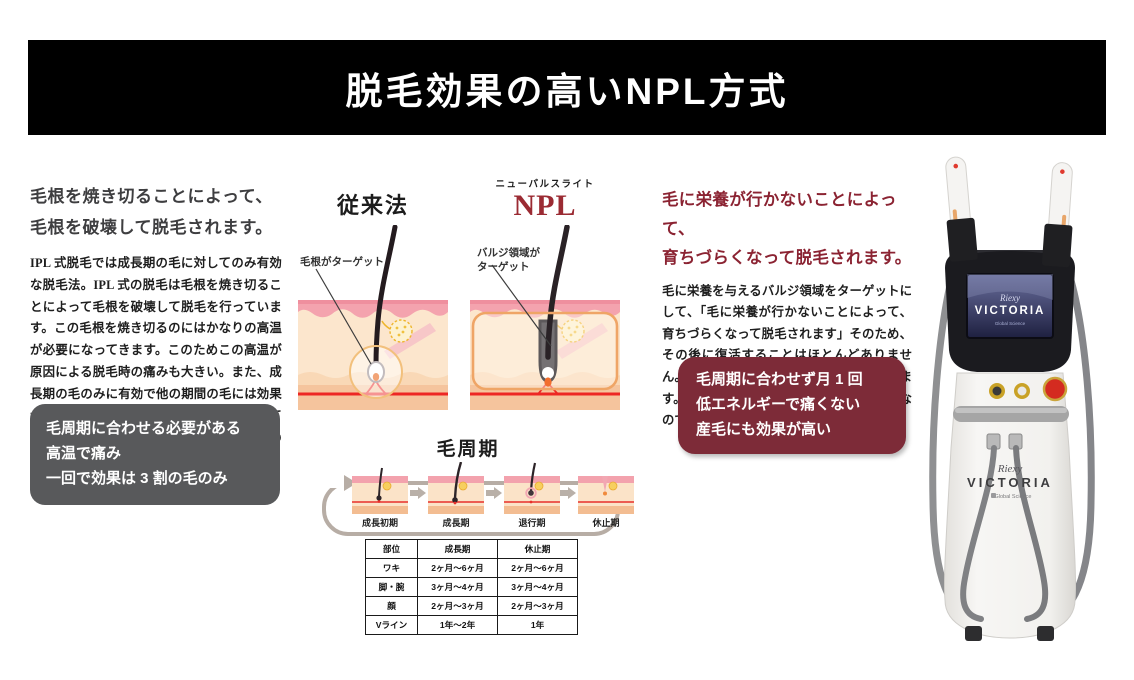  What do you see at coordinates (532, 523) in the screenshot?
I see `cycle-stage-label-regression: 退行期` at bounding box center [532, 523].